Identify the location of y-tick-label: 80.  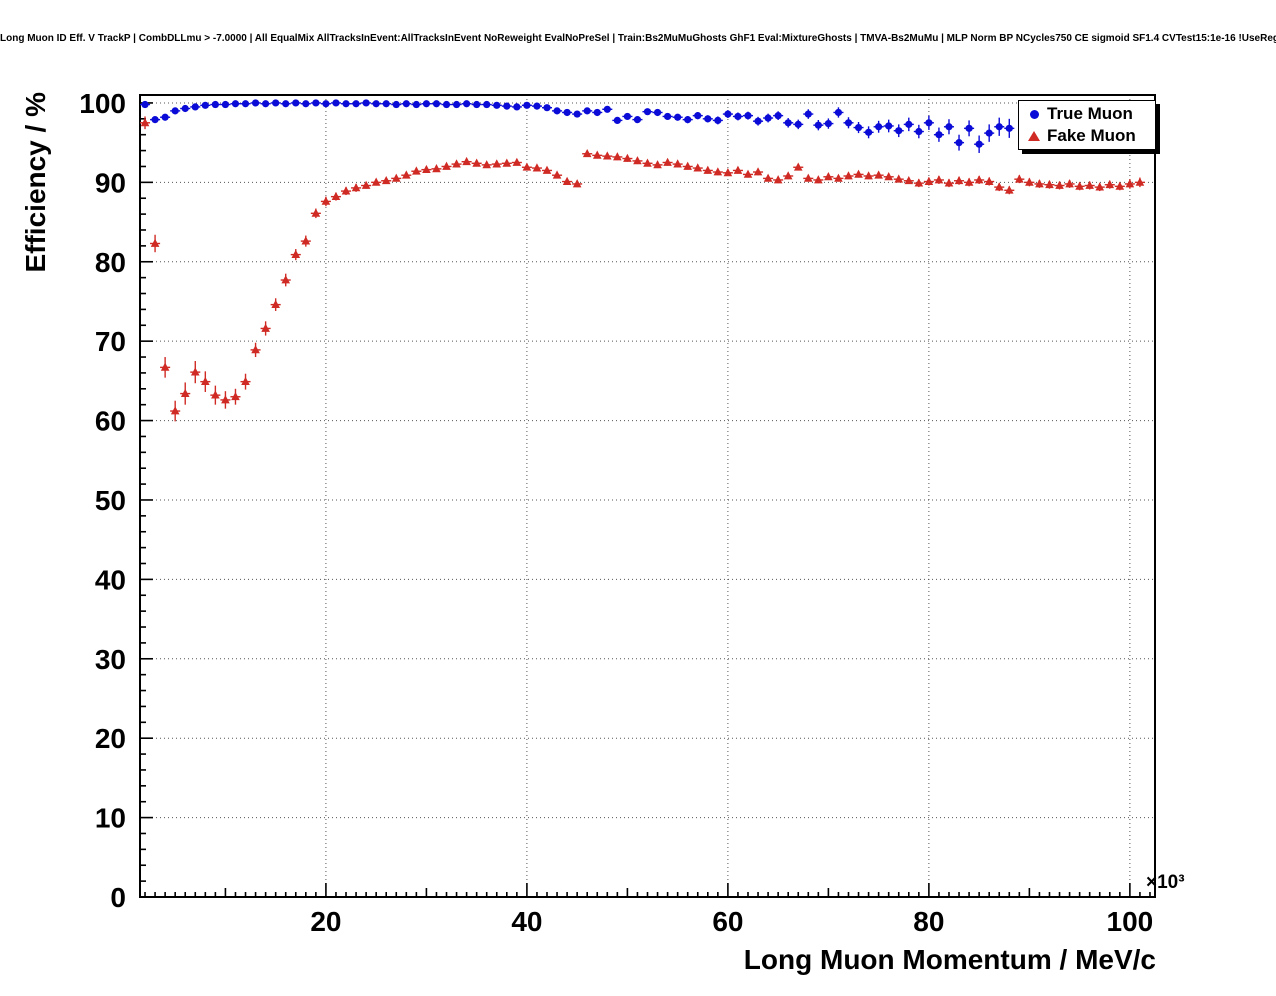
(110, 262).